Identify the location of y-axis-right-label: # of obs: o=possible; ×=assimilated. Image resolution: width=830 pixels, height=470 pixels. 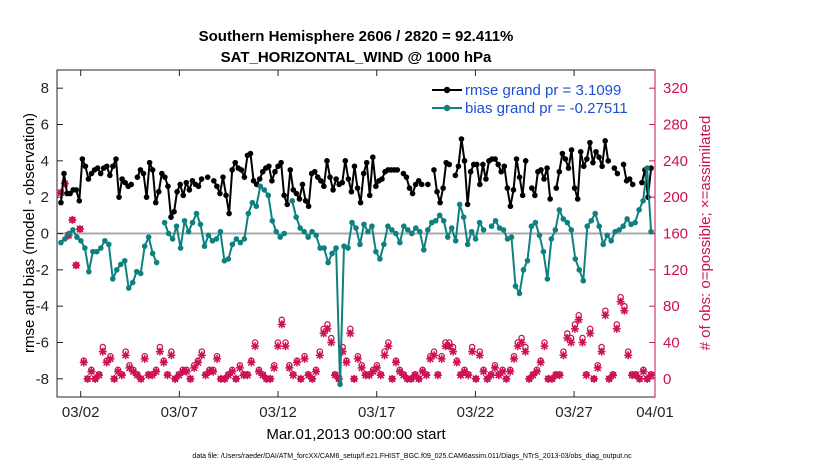
(705, 233).